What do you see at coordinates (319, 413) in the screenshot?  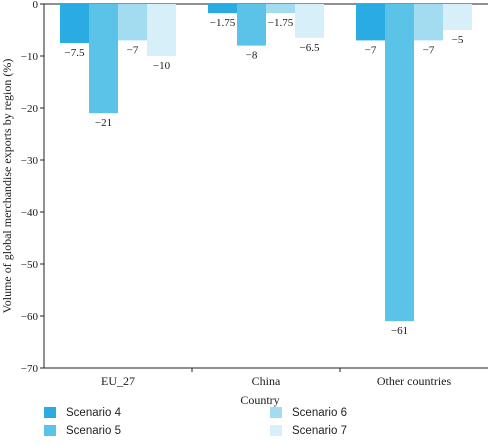 I see `legend-label: Scenario 6` at bounding box center [319, 413].